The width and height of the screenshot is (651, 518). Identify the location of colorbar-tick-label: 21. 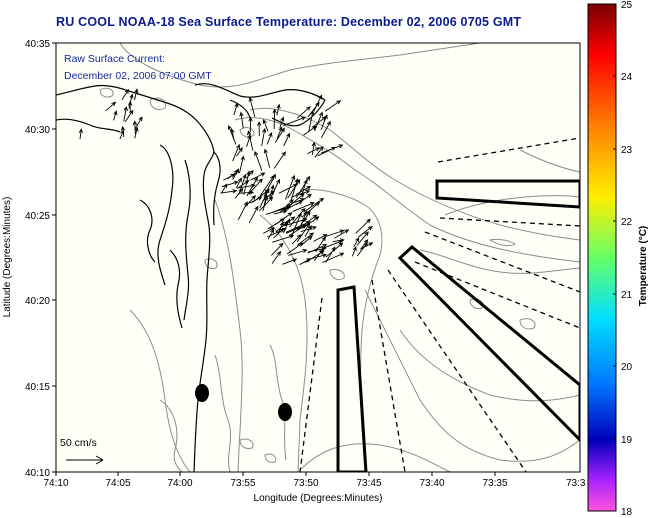
(627, 295).